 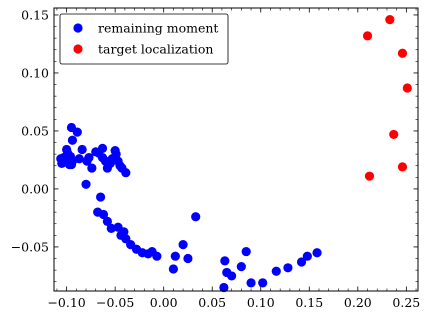 I want to click on x-tick-label: −0.10, so click(x=66, y=302).